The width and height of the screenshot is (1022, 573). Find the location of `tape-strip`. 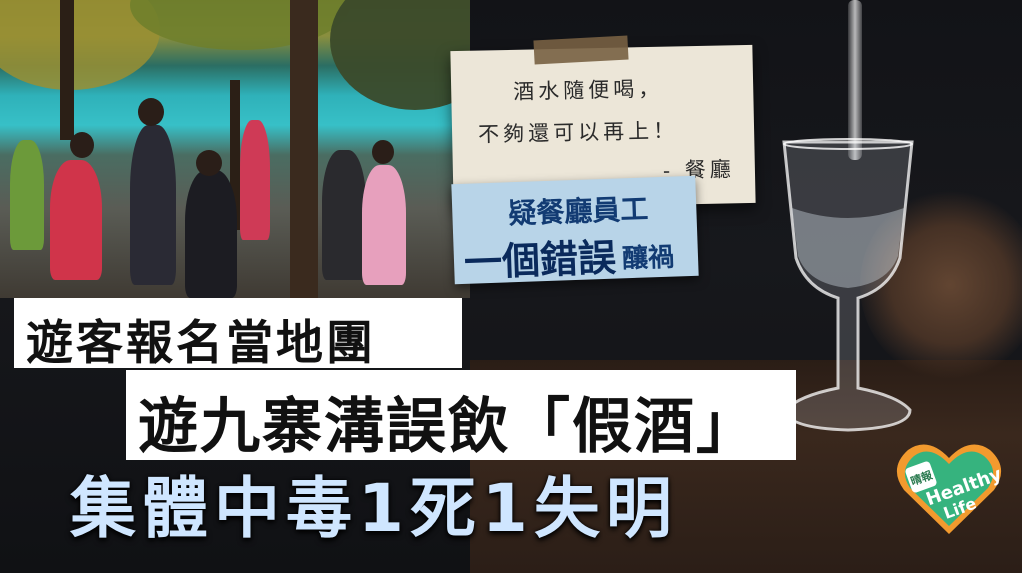

tape-strip is located at coordinates (581, 50).